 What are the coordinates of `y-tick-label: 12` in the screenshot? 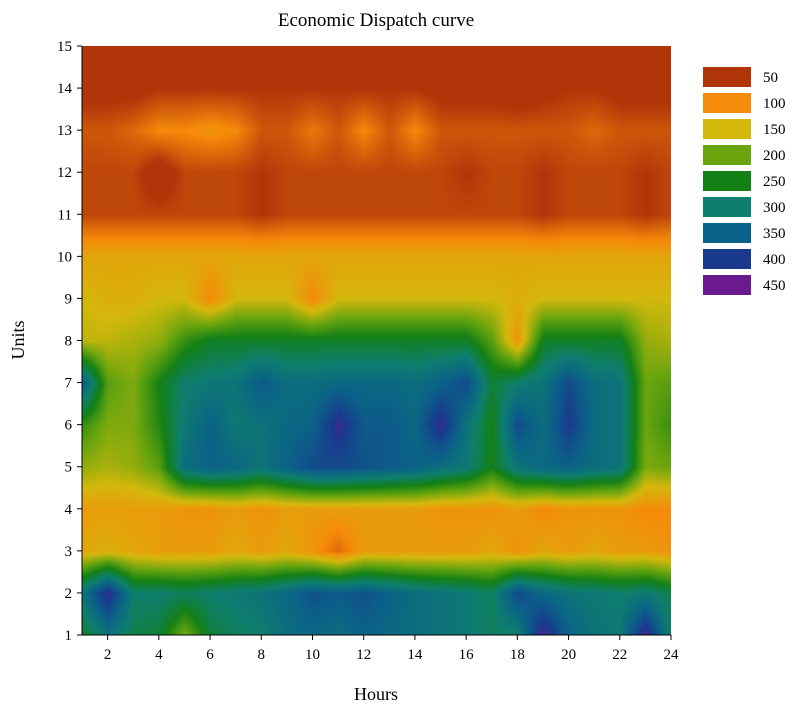 It's located at (64, 173).